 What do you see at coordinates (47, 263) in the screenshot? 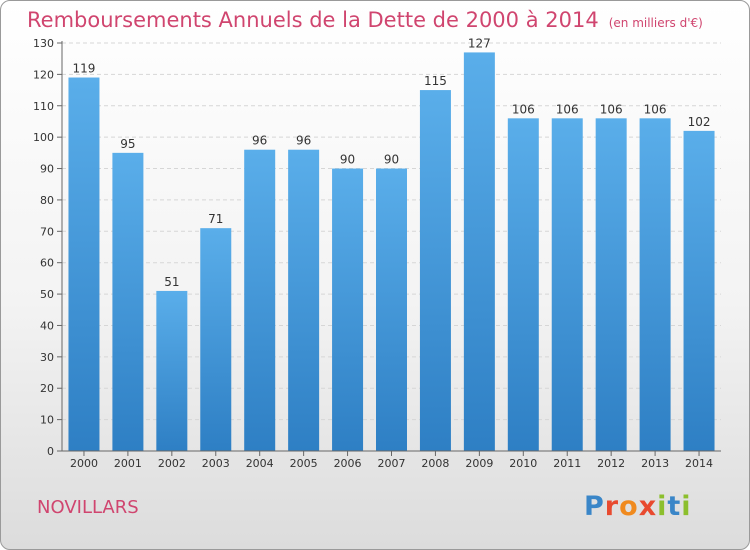
I see `y-tick-label: 60` at bounding box center [47, 263].